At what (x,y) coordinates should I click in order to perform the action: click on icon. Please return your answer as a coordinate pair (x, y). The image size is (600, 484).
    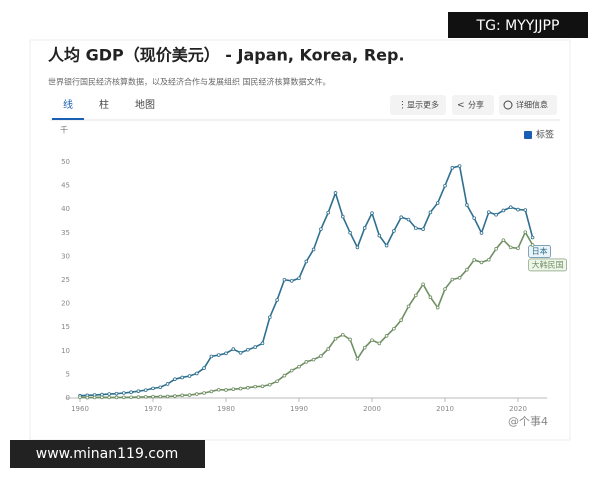
    Looking at the image, I should click on (508, 105).